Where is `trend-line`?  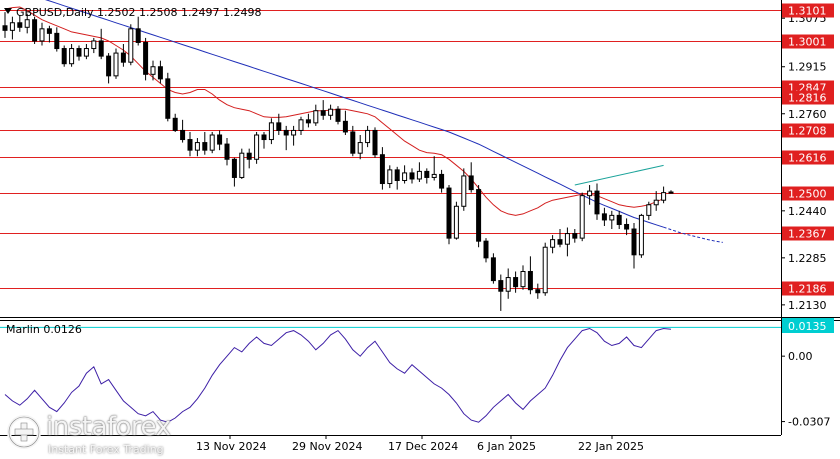 trend-line is located at coordinates (619, 175).